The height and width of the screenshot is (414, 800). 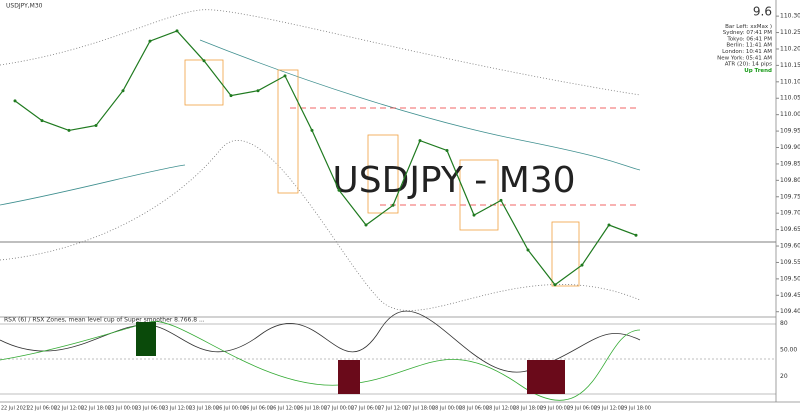 What do you see at coordinates (393, 409) in the screenshot?
I see `x-tick-label: 27 Jul 12:00` at bounding box center [393, 409].